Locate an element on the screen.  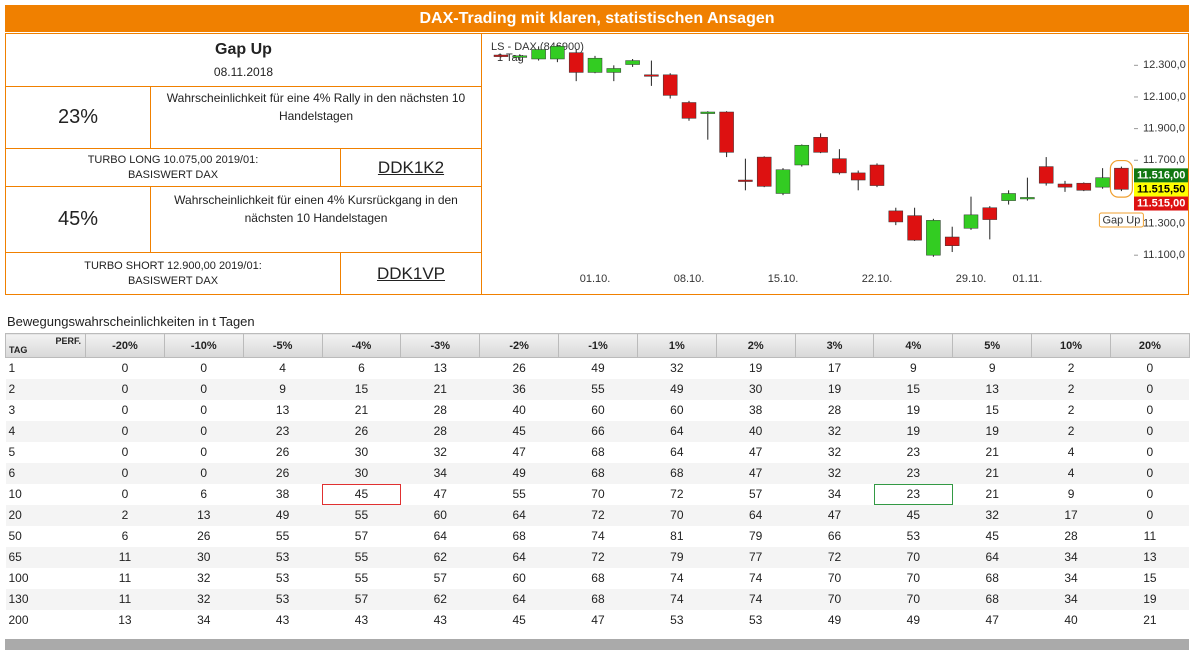
value-cell: 23 is located at coordinates (913, 452).